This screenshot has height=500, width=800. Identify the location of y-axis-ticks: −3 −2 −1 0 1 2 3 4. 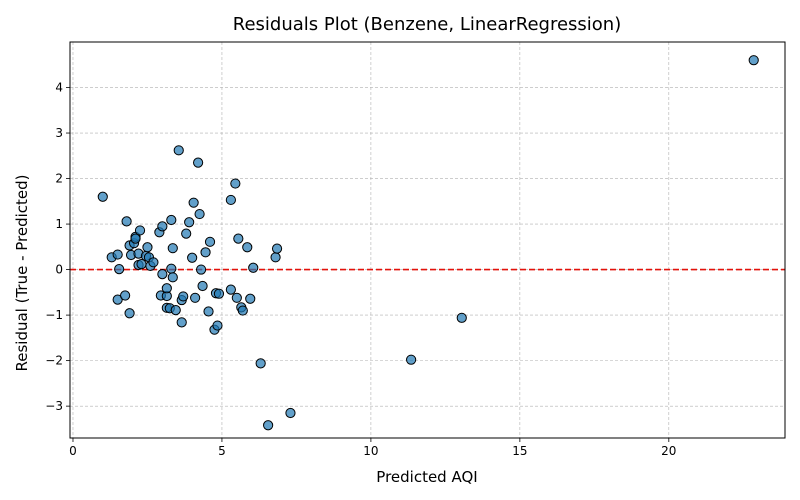
(57, 247).